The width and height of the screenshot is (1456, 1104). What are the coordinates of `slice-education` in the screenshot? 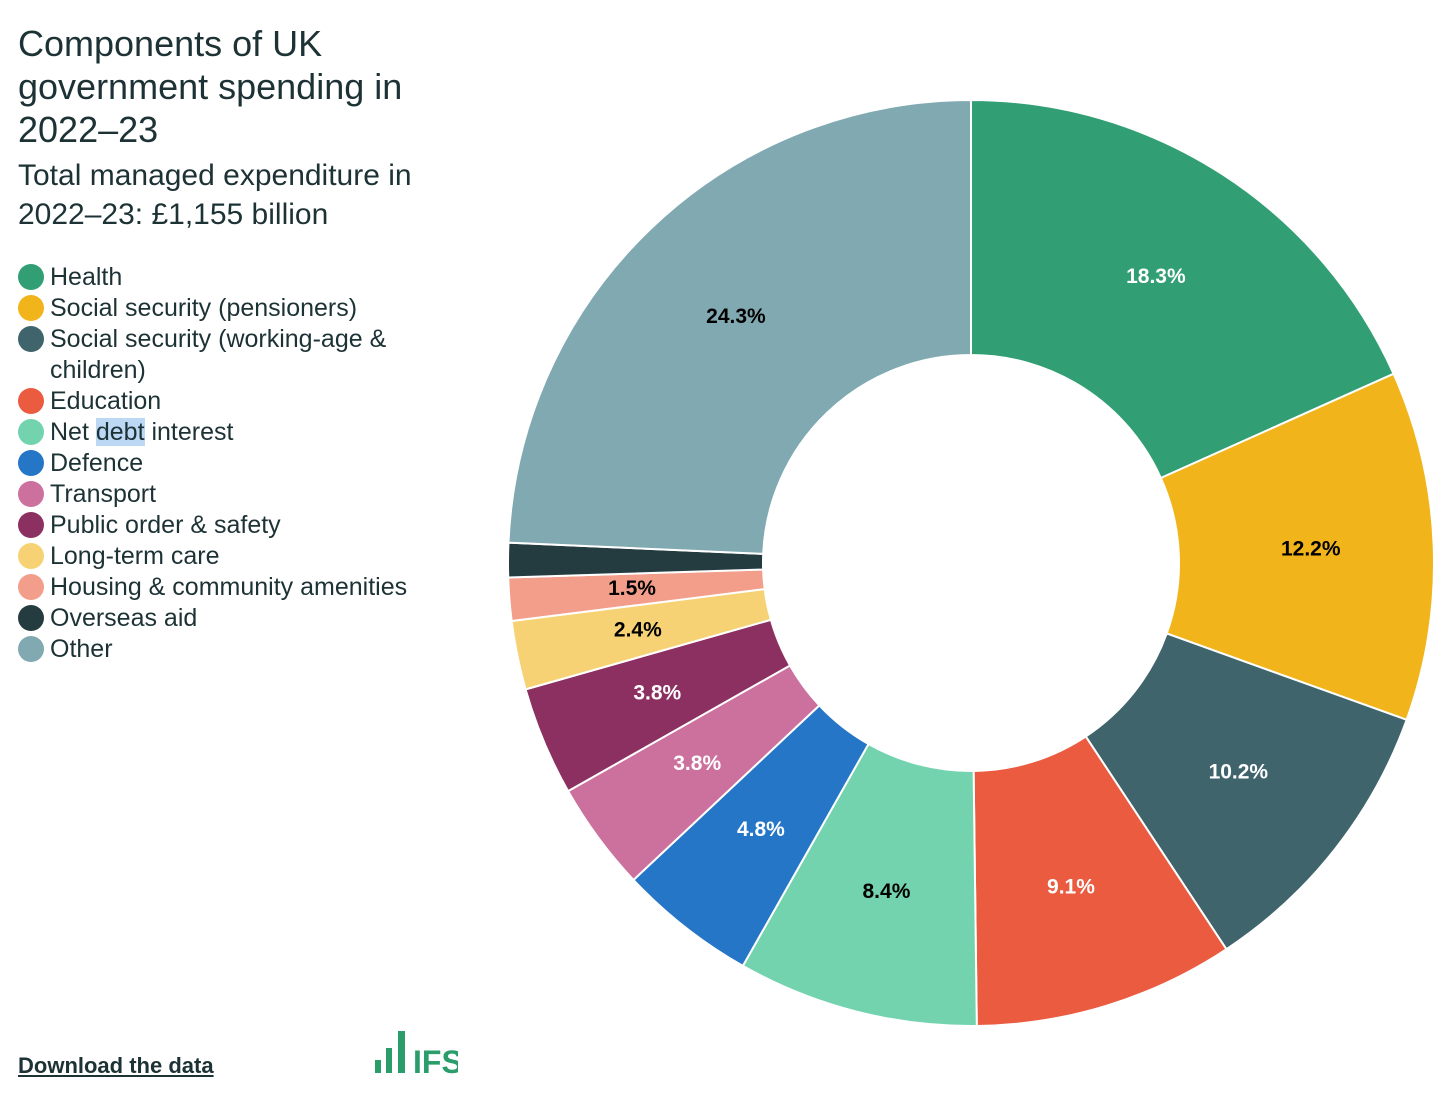 It's located at (1100, 881).